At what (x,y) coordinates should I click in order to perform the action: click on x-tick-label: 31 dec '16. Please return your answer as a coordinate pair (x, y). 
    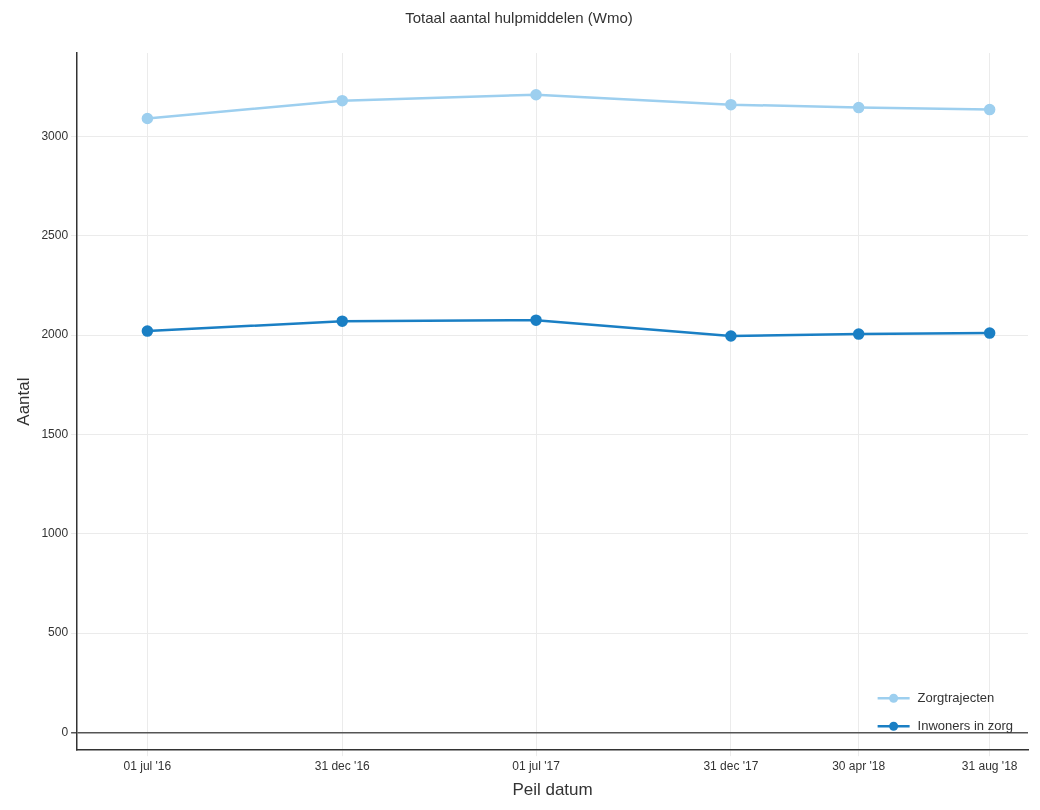
    Looking at the image, I should click on (342, 765).